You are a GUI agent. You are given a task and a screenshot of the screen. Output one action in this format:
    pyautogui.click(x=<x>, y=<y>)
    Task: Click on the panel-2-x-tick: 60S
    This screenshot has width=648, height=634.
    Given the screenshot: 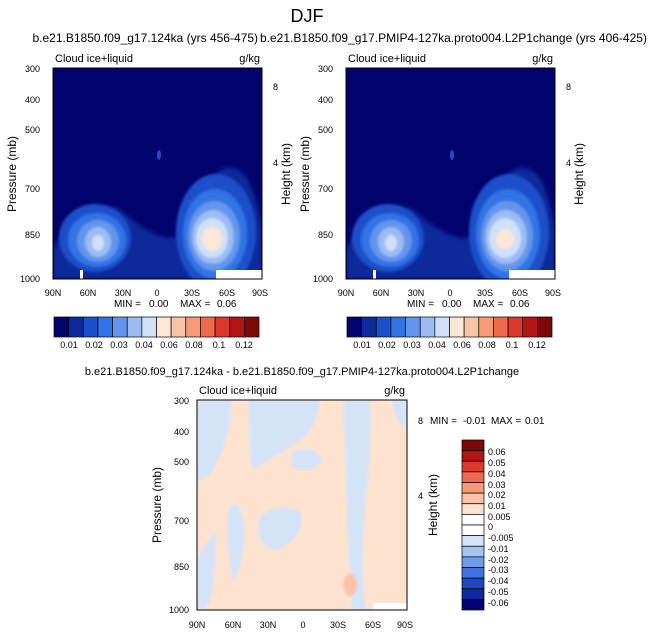 What is the action you would take?
    pyautogui.click(x=520, y=293)
    